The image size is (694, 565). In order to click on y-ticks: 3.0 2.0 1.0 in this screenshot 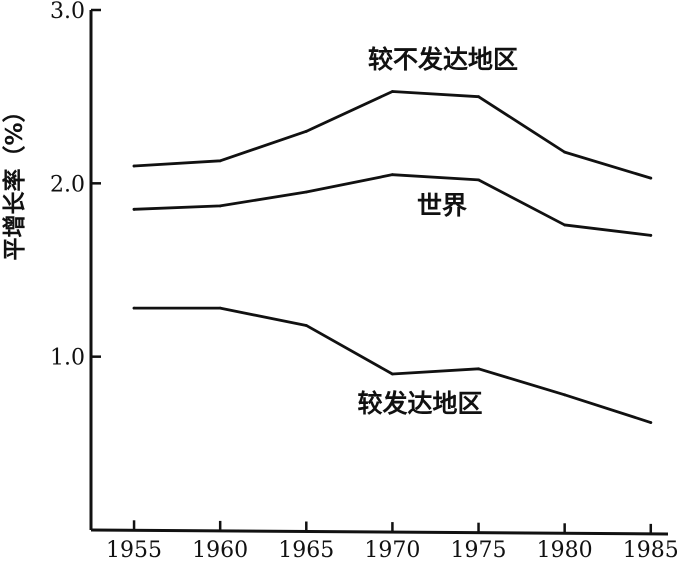, I will do `click(75, 185)`.